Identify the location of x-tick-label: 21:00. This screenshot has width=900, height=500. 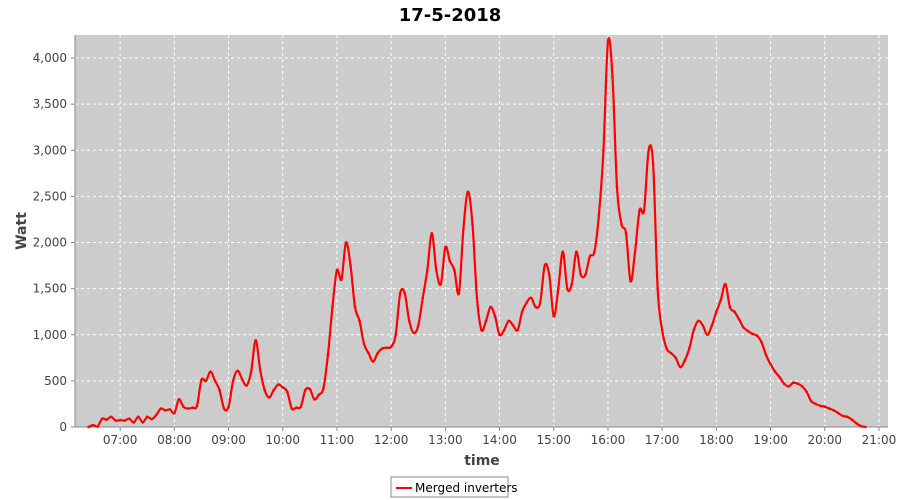
(879, 440).